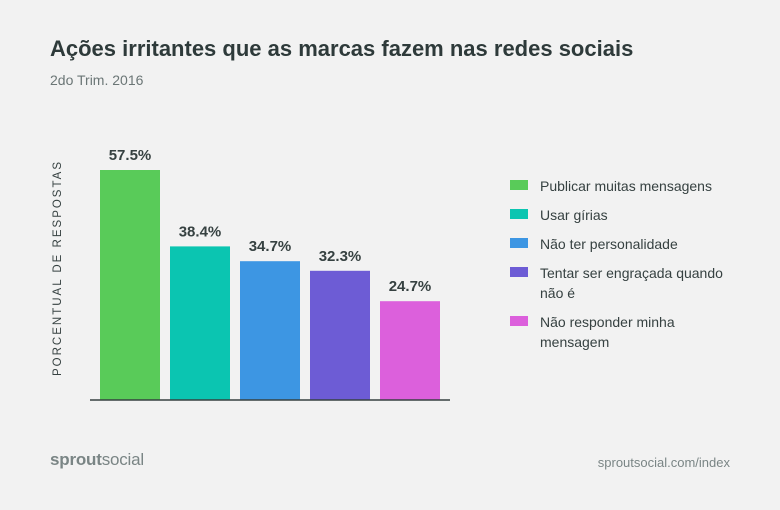  I want to click on logo-bold-text: sprout, so click(76, 459).